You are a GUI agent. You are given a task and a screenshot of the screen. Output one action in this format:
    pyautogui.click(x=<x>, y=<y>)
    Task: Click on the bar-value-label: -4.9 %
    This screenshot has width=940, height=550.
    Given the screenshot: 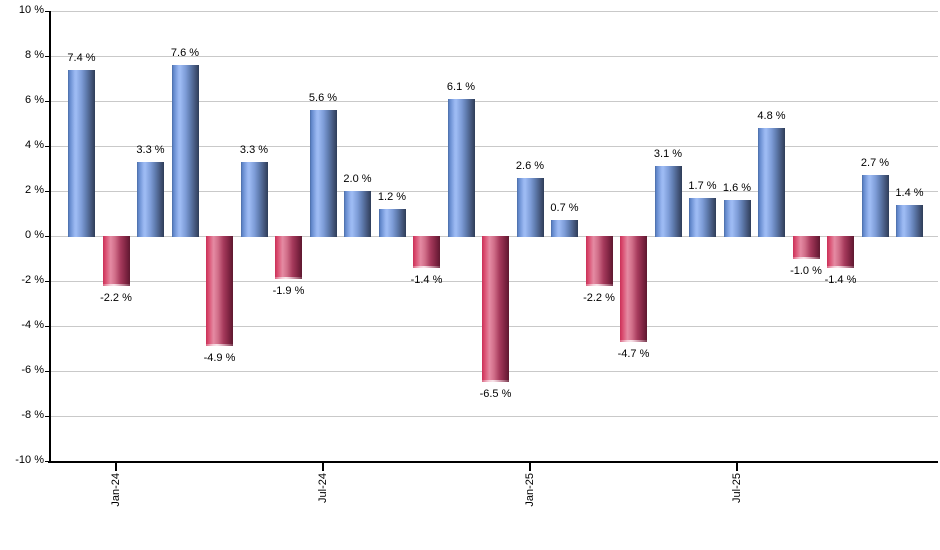 What is the action you would take?
    pyautogui.click(x=219, y=358)
    